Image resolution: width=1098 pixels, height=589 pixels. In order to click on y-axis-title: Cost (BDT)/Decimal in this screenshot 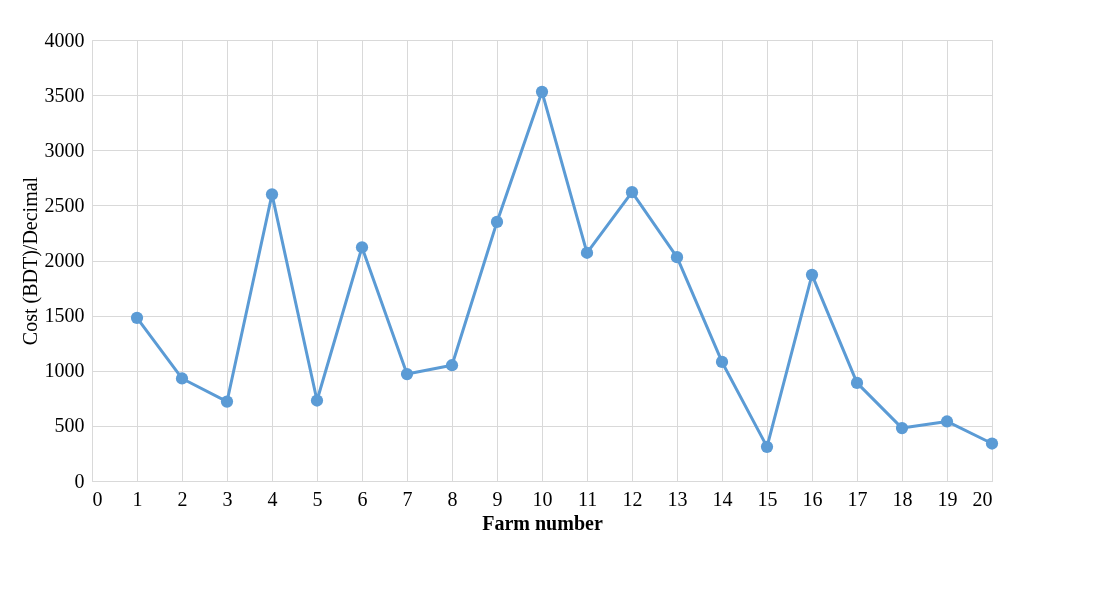, I will do `click(30, 261)`.